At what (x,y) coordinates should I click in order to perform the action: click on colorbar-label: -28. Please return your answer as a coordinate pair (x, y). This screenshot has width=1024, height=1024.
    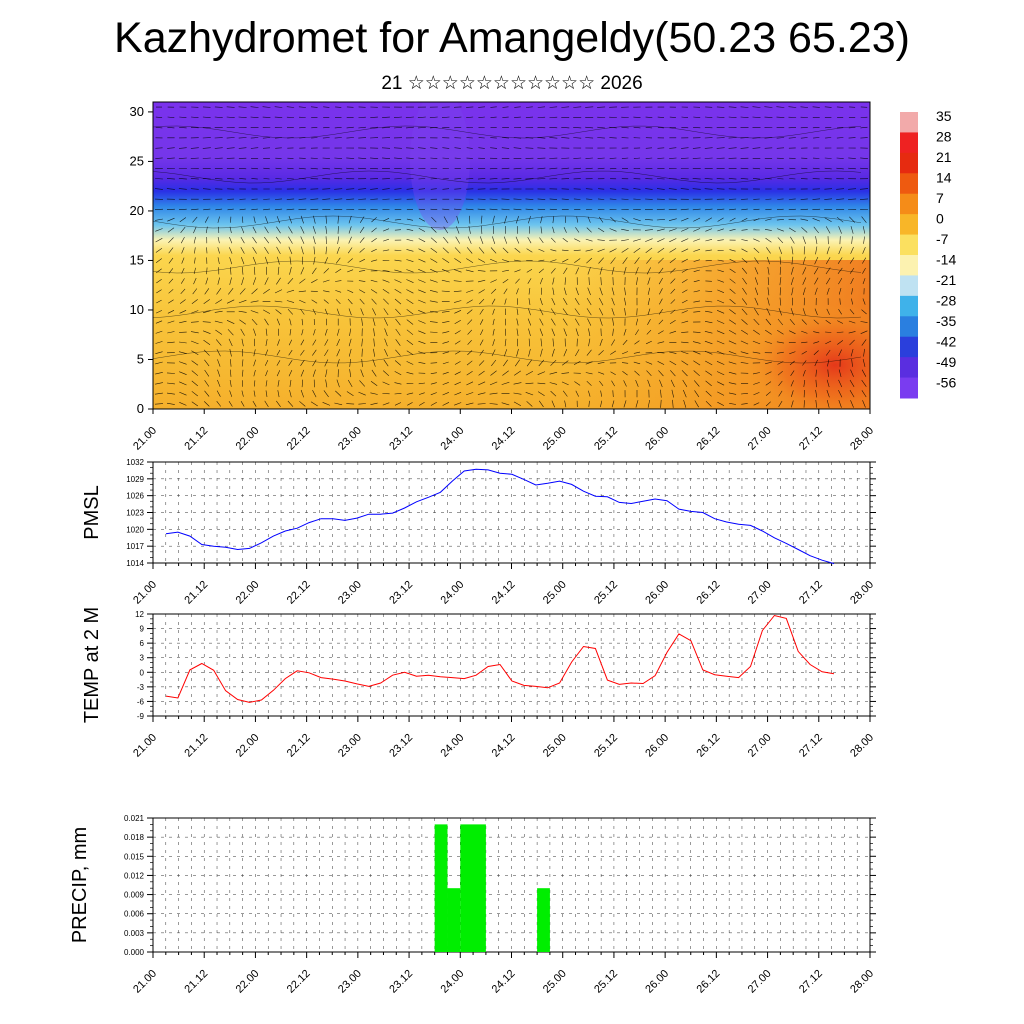
    Looking at the image, I should click on (946, 301).